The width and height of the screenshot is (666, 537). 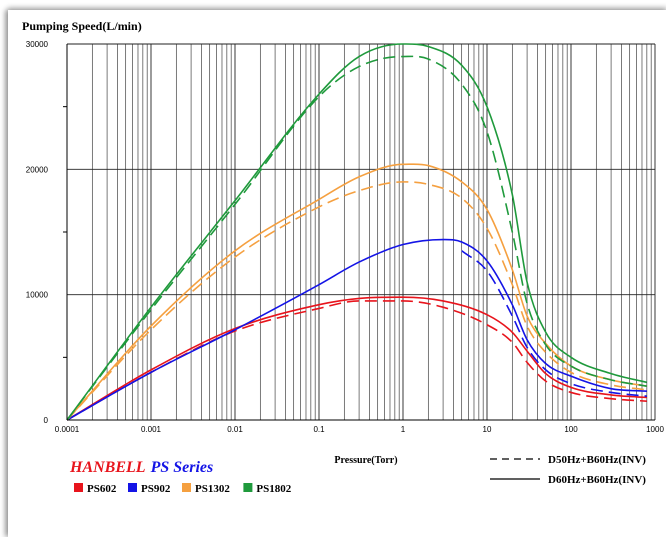 I want to click on legend-label-ps902: PS902, so click(x=156, y=489).